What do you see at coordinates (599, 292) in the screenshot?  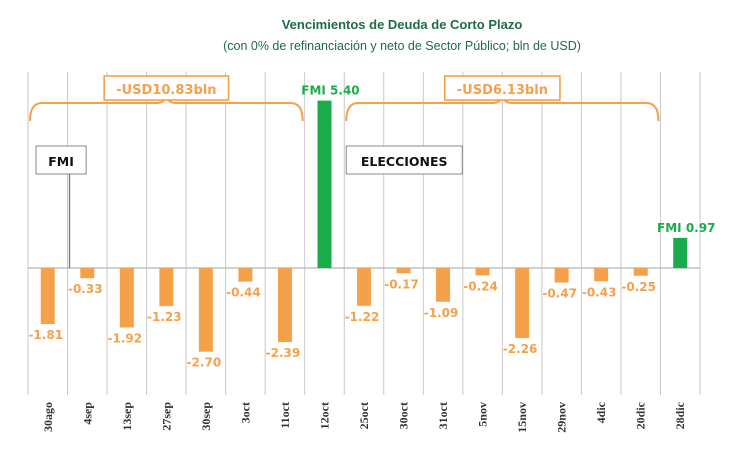 I see `value-label-4dic: -0.43` at bounding box center [599, 292].